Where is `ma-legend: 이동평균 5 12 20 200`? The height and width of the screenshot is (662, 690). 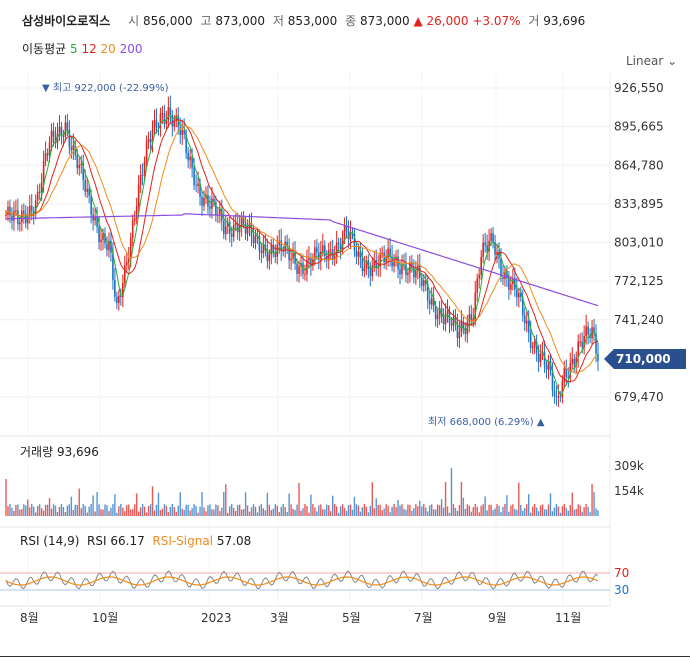 ma-legend: 이동평균 5 12 20 200 is located at coordinates (82, 48).